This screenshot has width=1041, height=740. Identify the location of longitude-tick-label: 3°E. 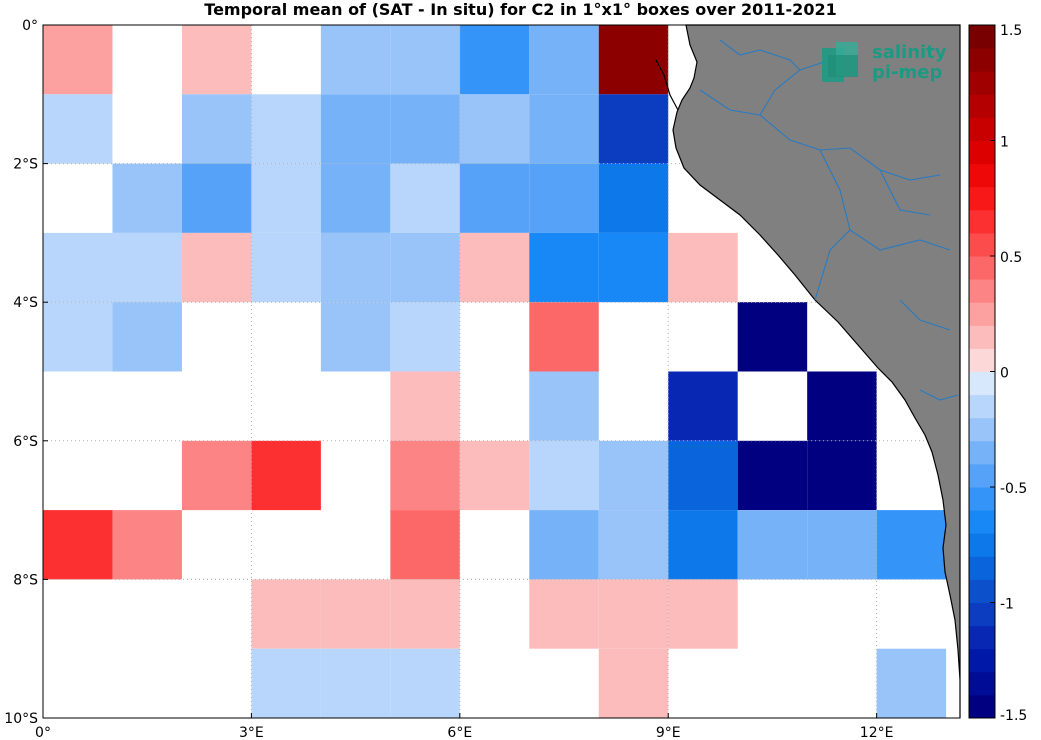
(251, 732).